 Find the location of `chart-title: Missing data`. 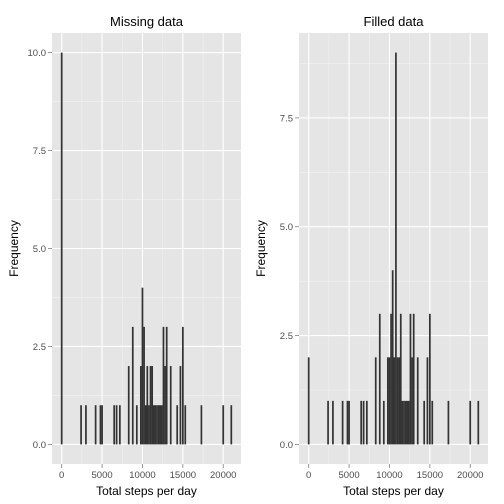

chart-title: Missing data is located at coordinates (147, 21).